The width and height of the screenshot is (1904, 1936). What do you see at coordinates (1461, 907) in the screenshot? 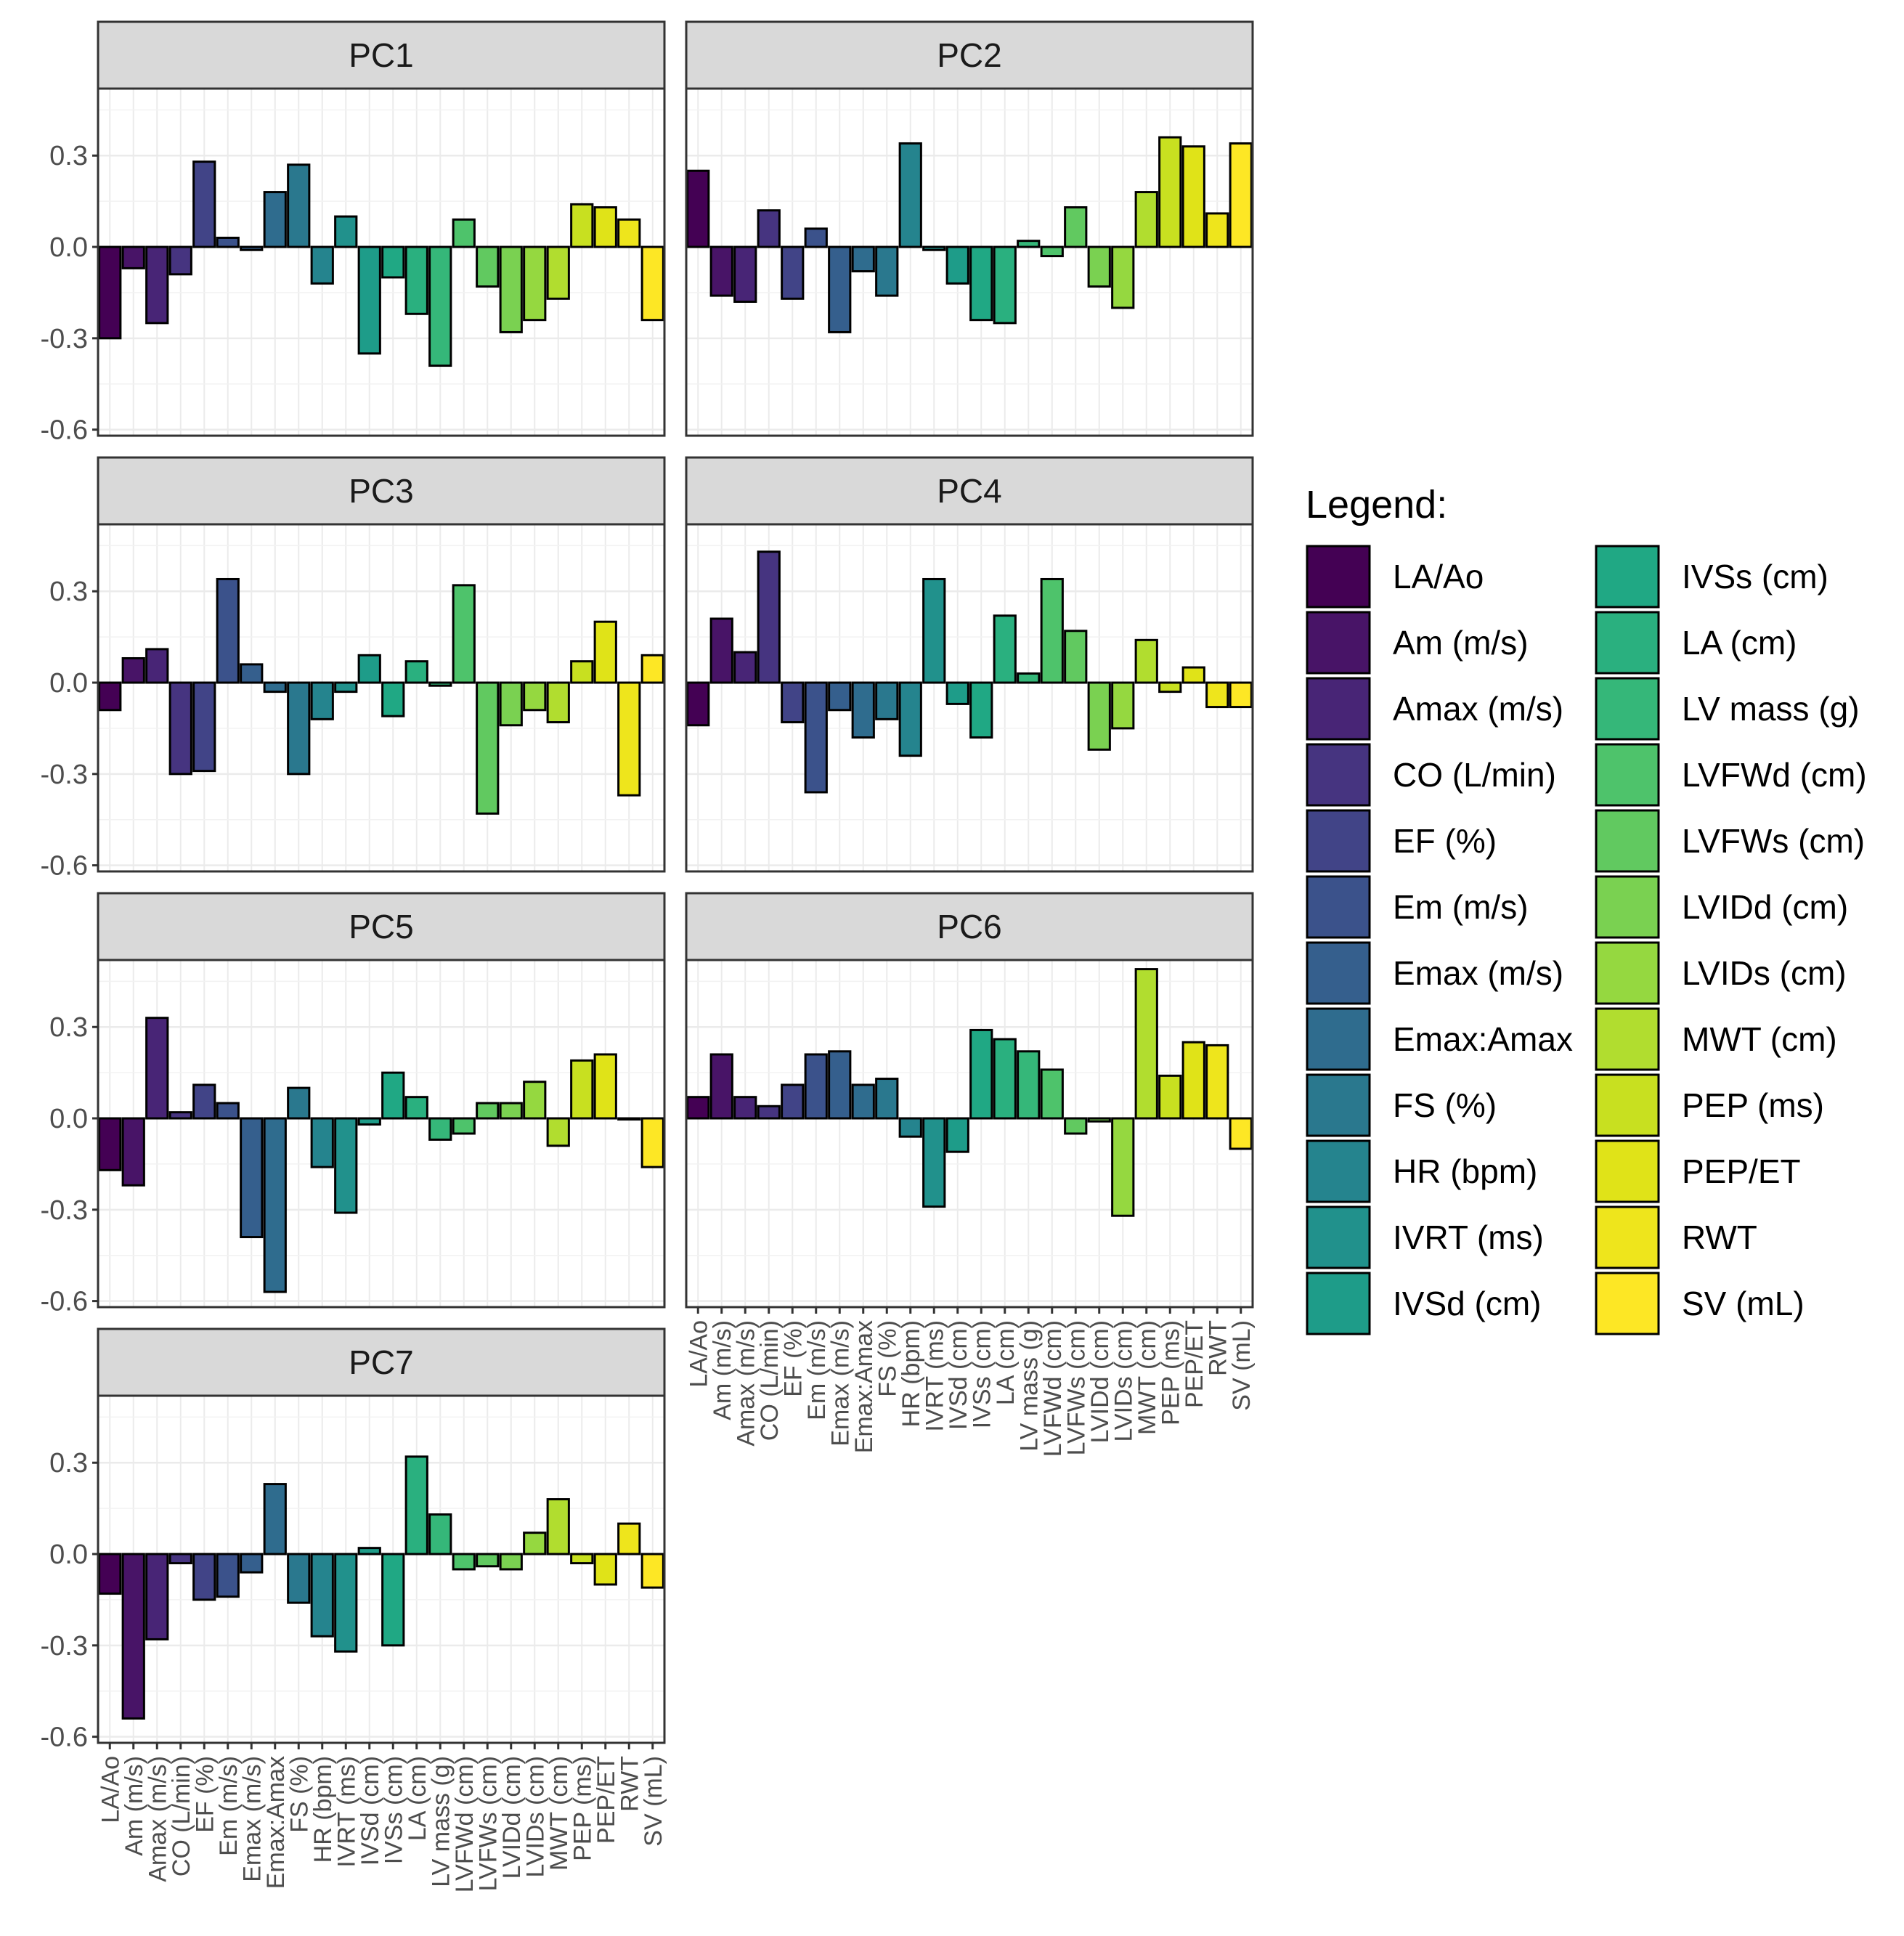
I see `legend-label: Em (m/s)` at bounding box center [1461, 907].